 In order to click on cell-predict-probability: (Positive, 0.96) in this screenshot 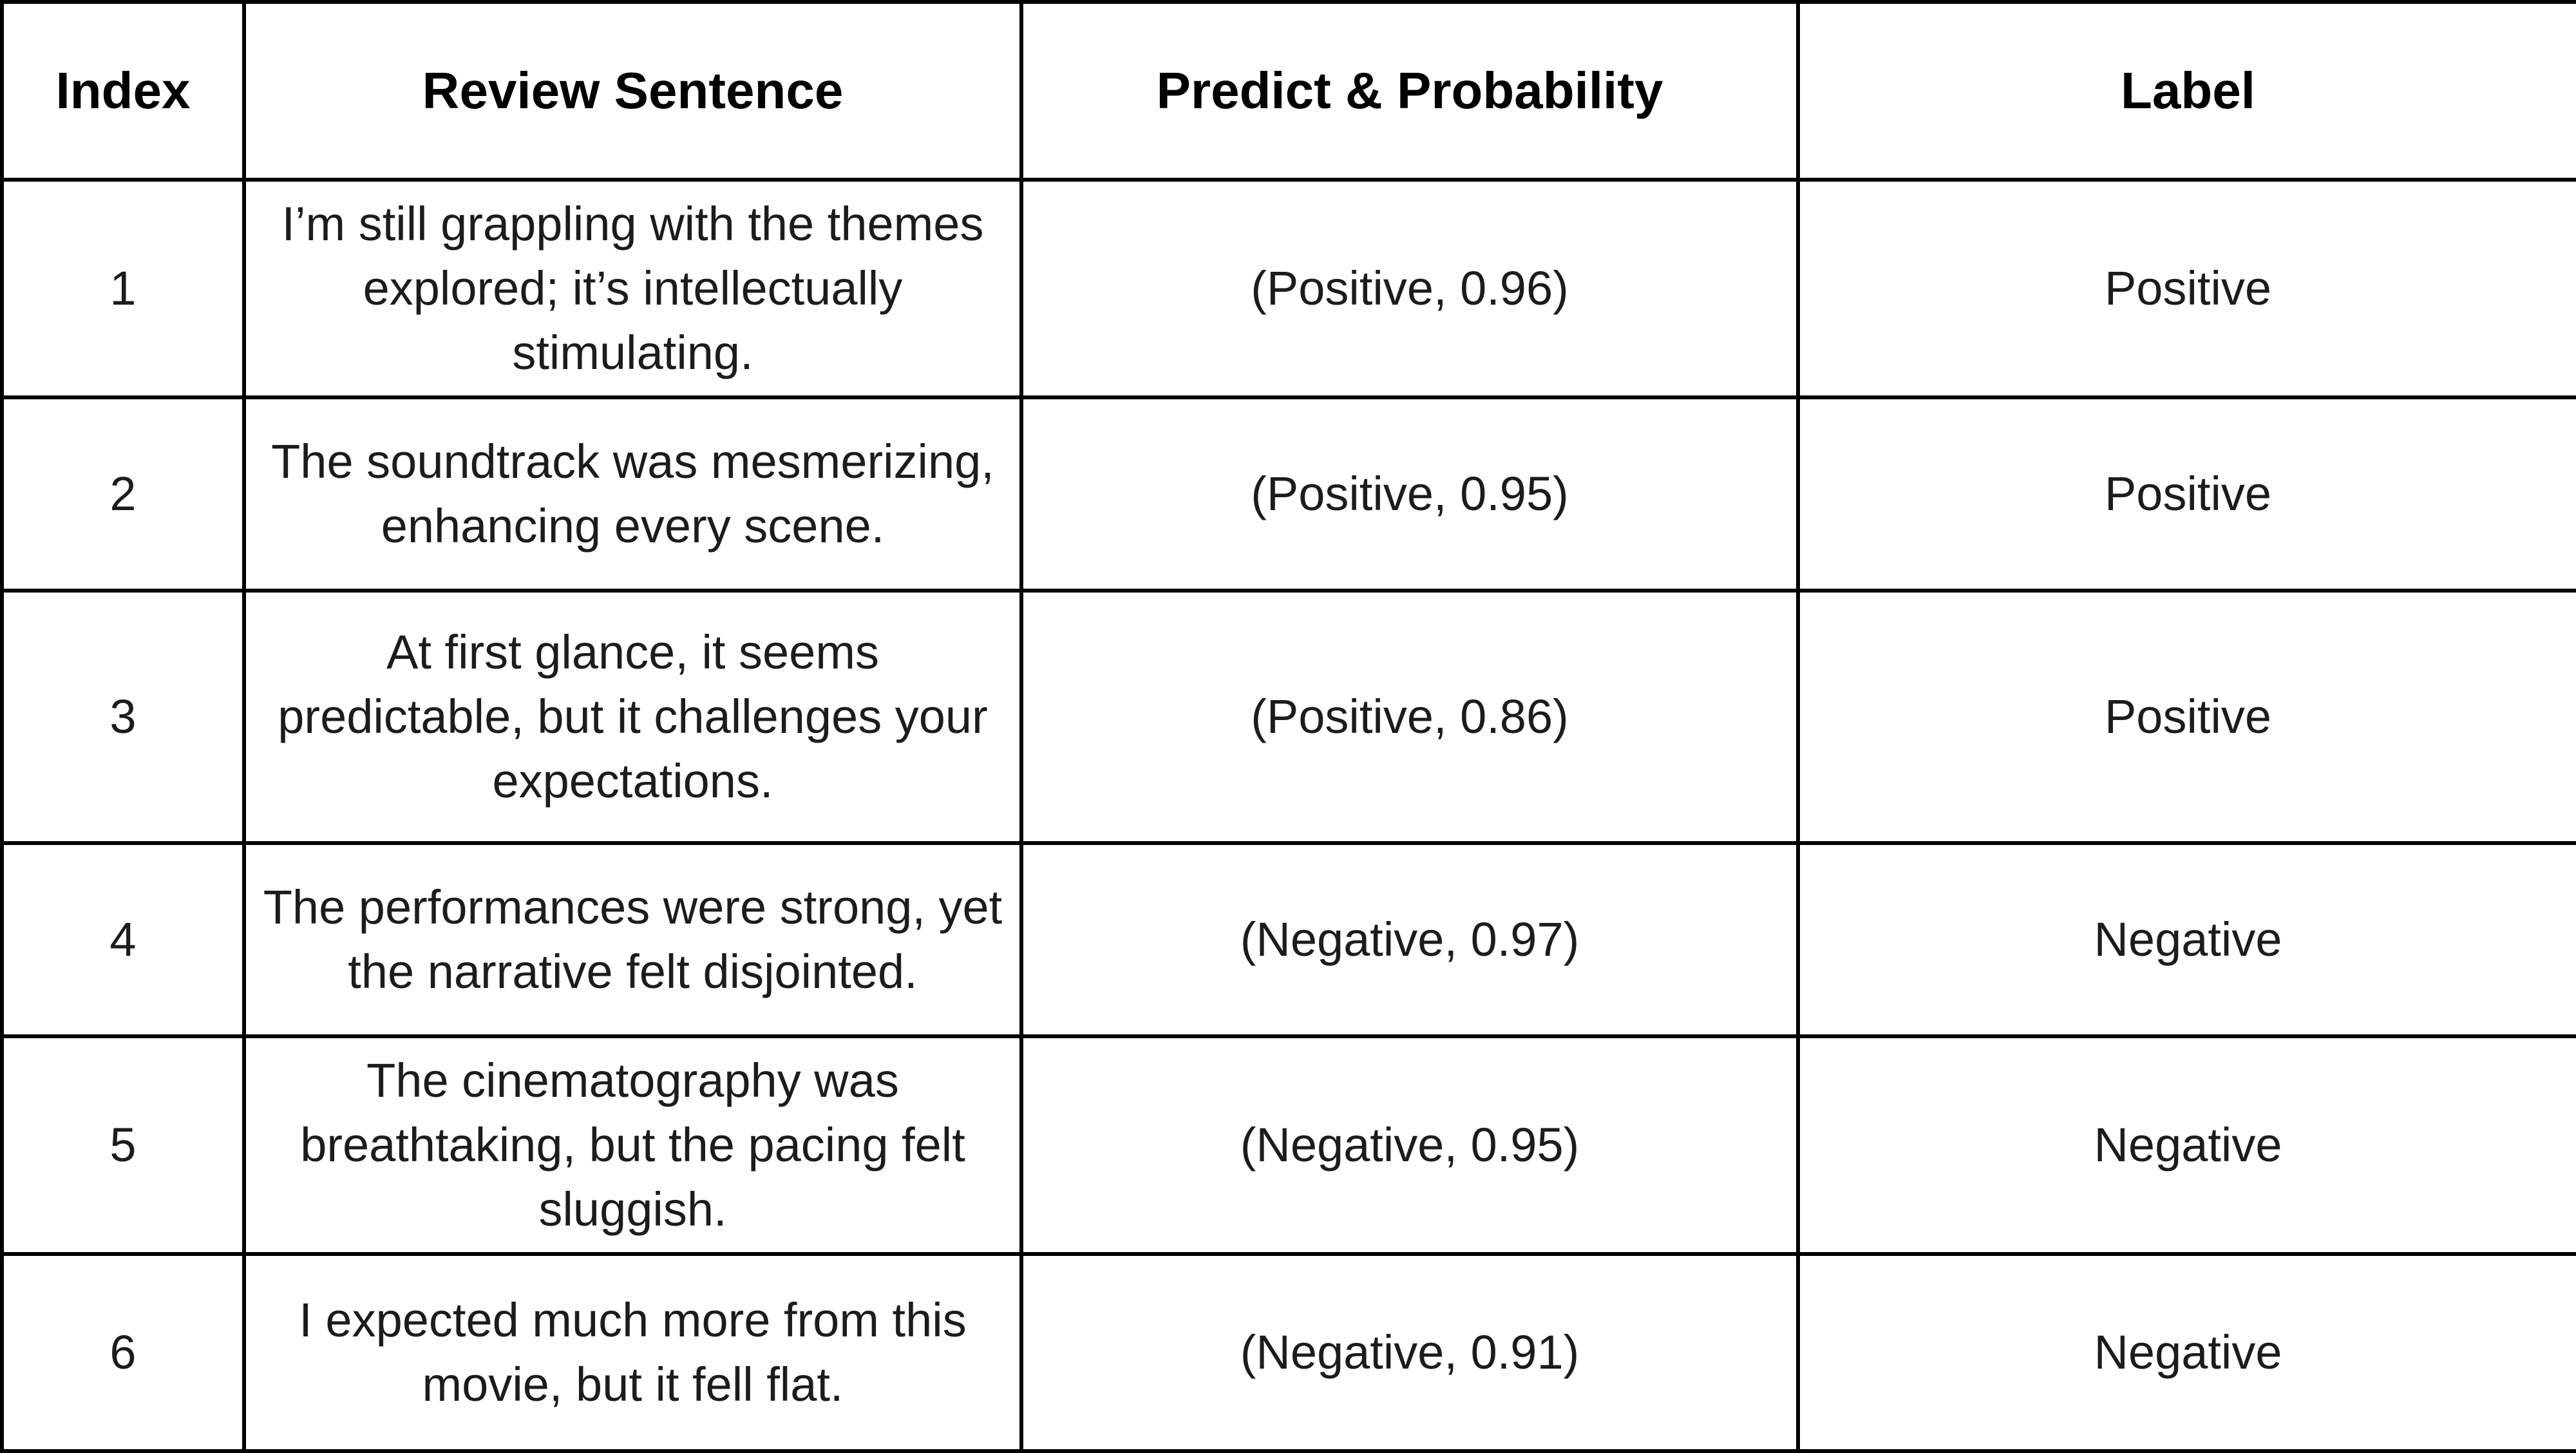, I will do `click(1409, 288)`.